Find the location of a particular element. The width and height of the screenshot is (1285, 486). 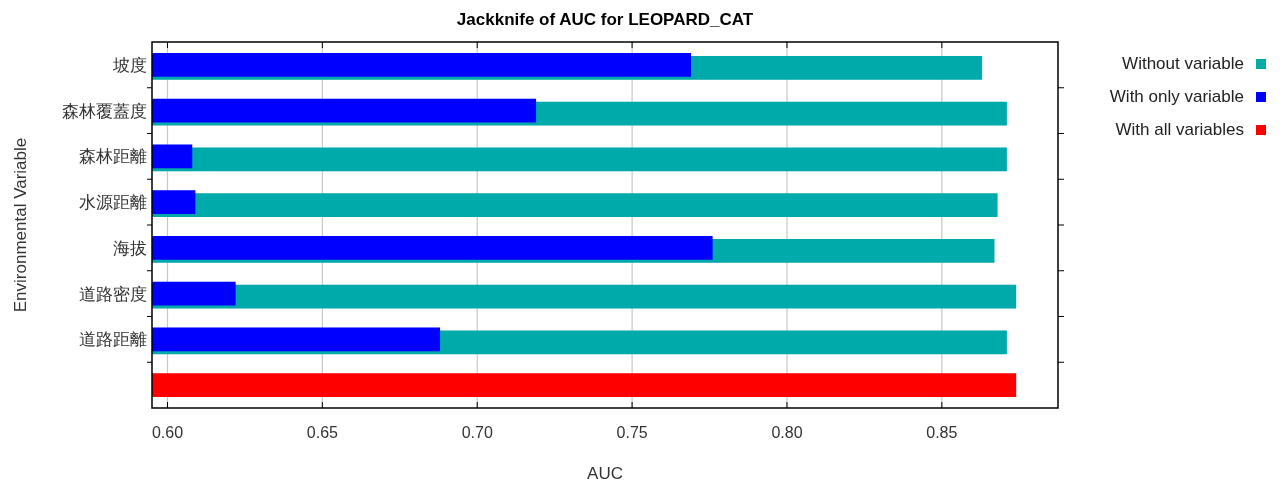

y-tick-label: 道路密度 is located at coordinates (113, 294).